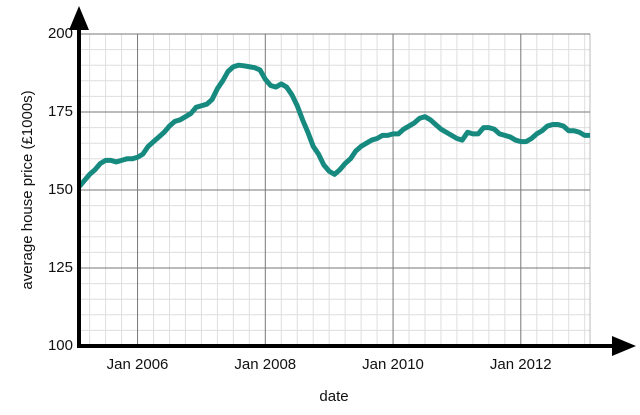 The width and height of the screenshot is (640, 415). Describe the element at coordinates (60, 267) in the screenshot. I see `y-tick-label: 125` at that location.